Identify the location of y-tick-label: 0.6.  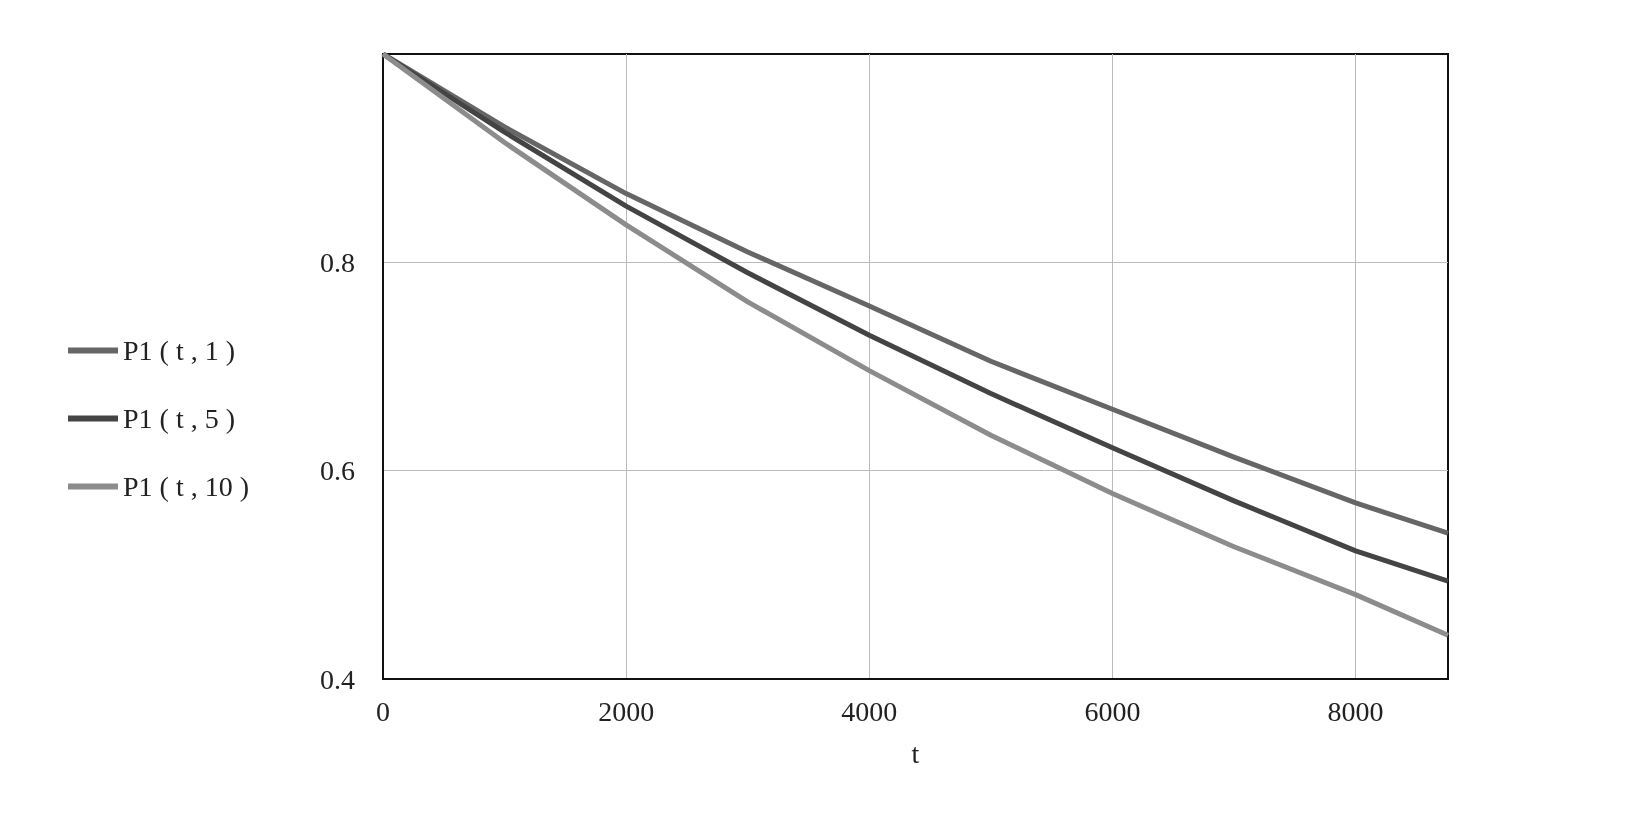
(337, 471).